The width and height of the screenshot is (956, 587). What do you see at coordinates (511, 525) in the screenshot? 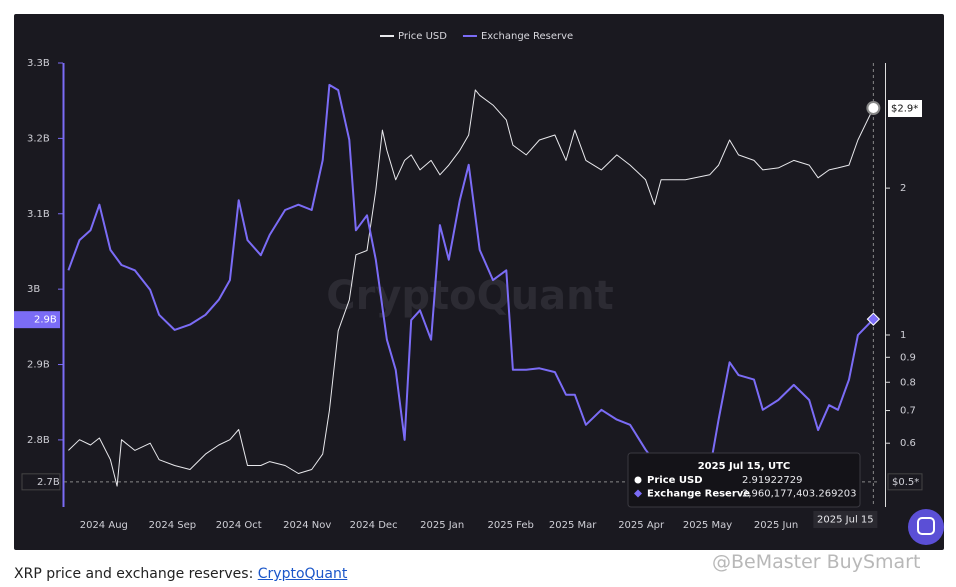
I see `x-tick-label: 2025 Feb` at bounding box center [511, 525].